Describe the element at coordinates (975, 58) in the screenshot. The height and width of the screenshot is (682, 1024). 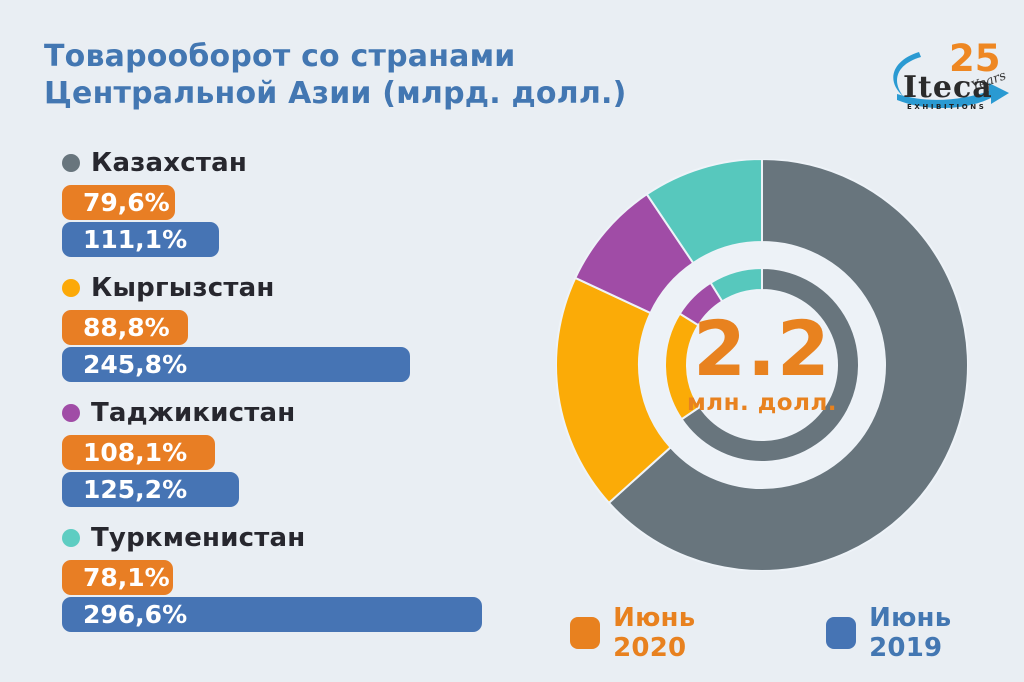
I see `logo-anniversary-number: 25` at that location.